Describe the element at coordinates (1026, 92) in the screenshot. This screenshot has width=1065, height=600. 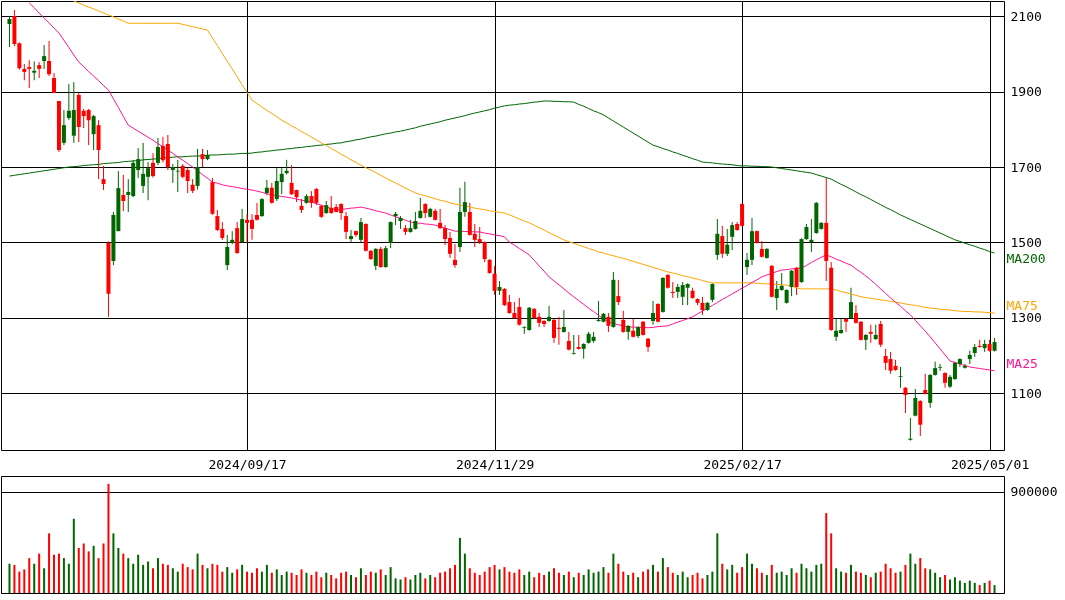
I see `y-tick-label: 1900` at that location.